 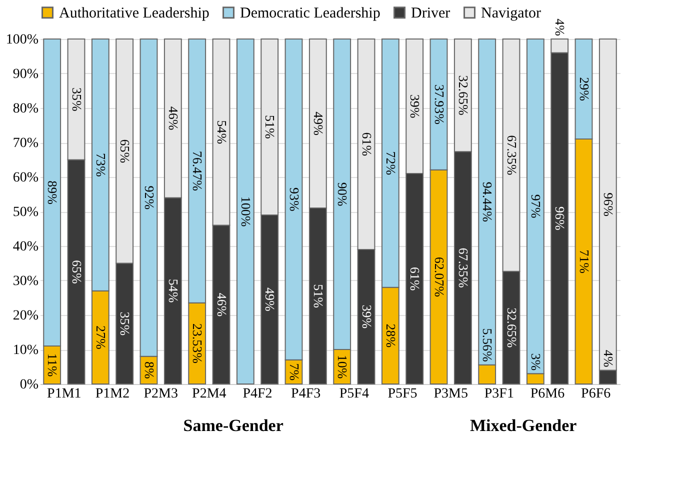 I want to click on x-tick-label: P5F5, so click(x=403, y=394).